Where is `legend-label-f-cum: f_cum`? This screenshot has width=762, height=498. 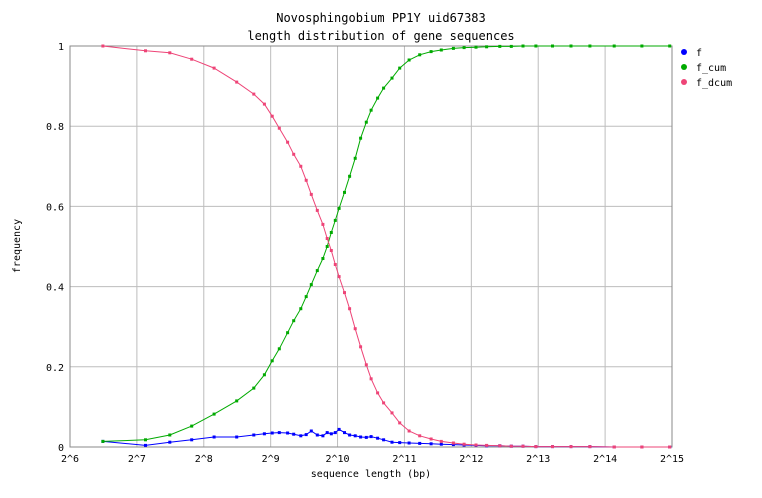
legend-label-f-cum: f_cum is located at coordinates (711, 68).